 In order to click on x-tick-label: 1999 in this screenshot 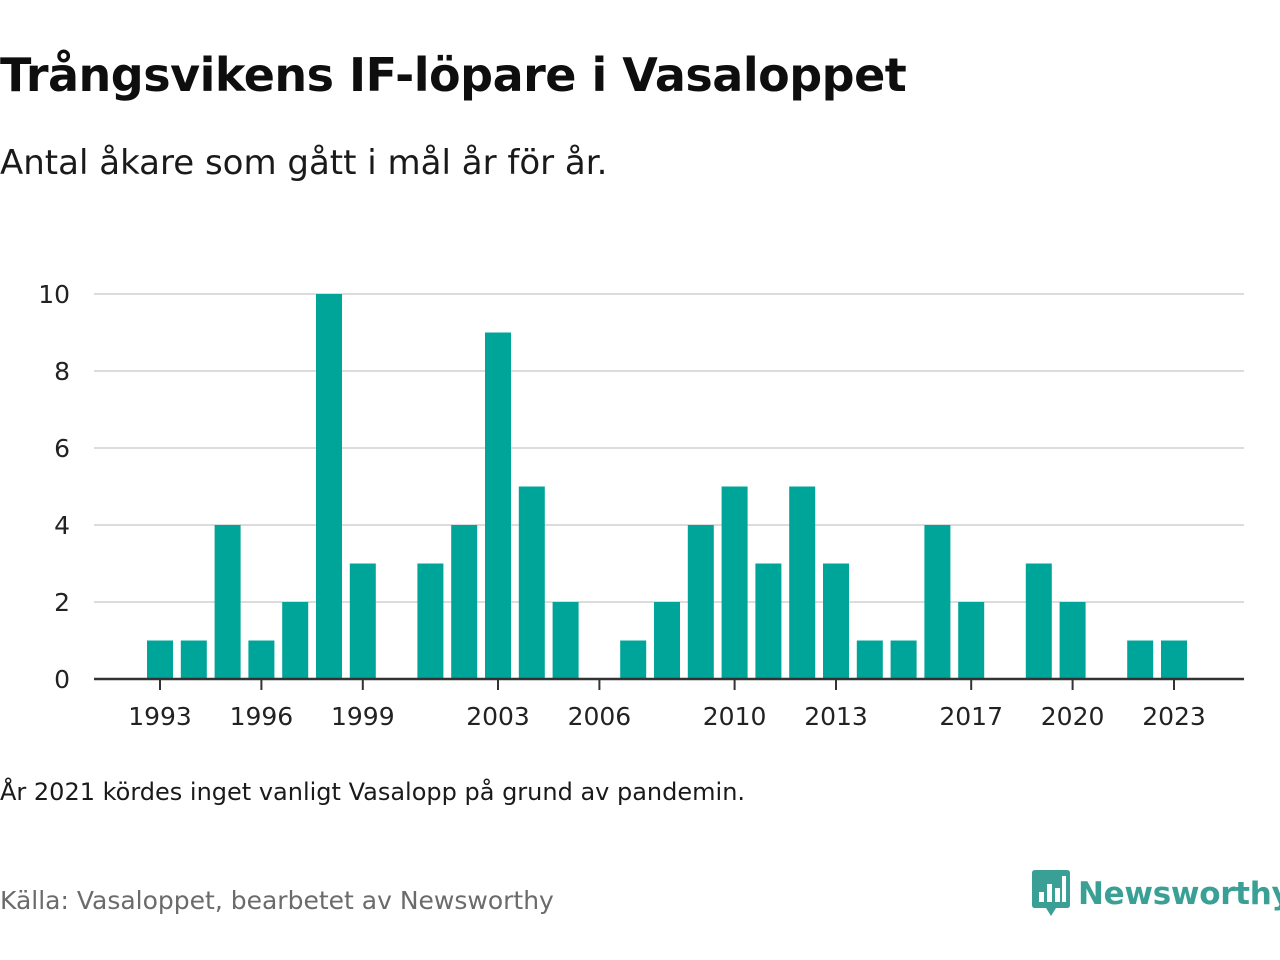, I will do `click(363, 716)`.